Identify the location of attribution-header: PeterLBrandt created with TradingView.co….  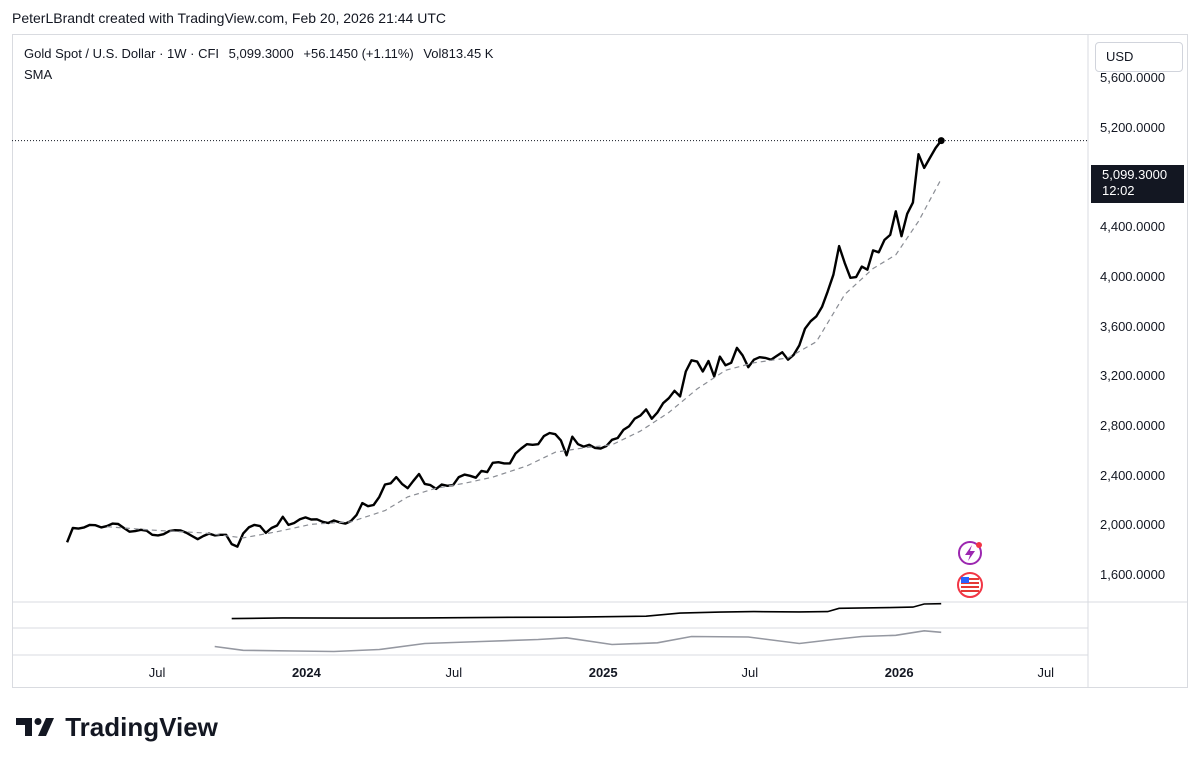
(229, 18).